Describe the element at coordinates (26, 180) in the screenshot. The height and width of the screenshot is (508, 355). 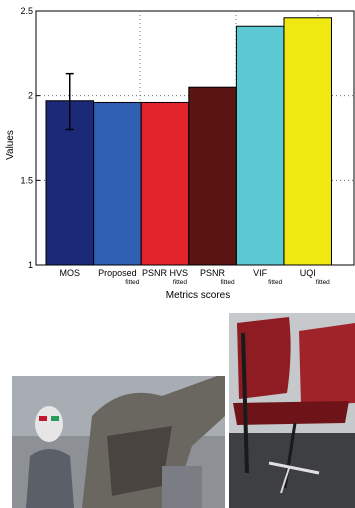
I see `y-tick-label: 1.5` at that location.